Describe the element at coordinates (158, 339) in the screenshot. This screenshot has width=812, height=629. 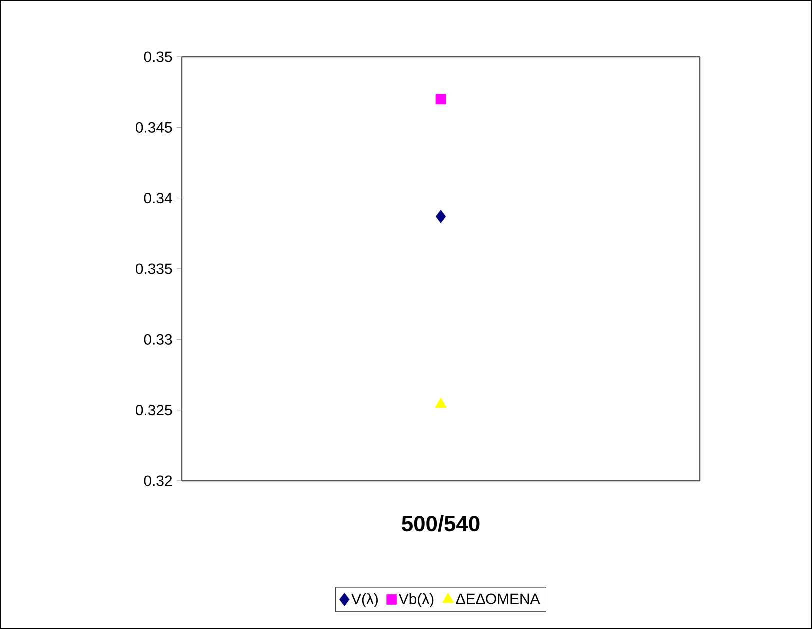
I see `y-tick-label: 0.33` at that location.